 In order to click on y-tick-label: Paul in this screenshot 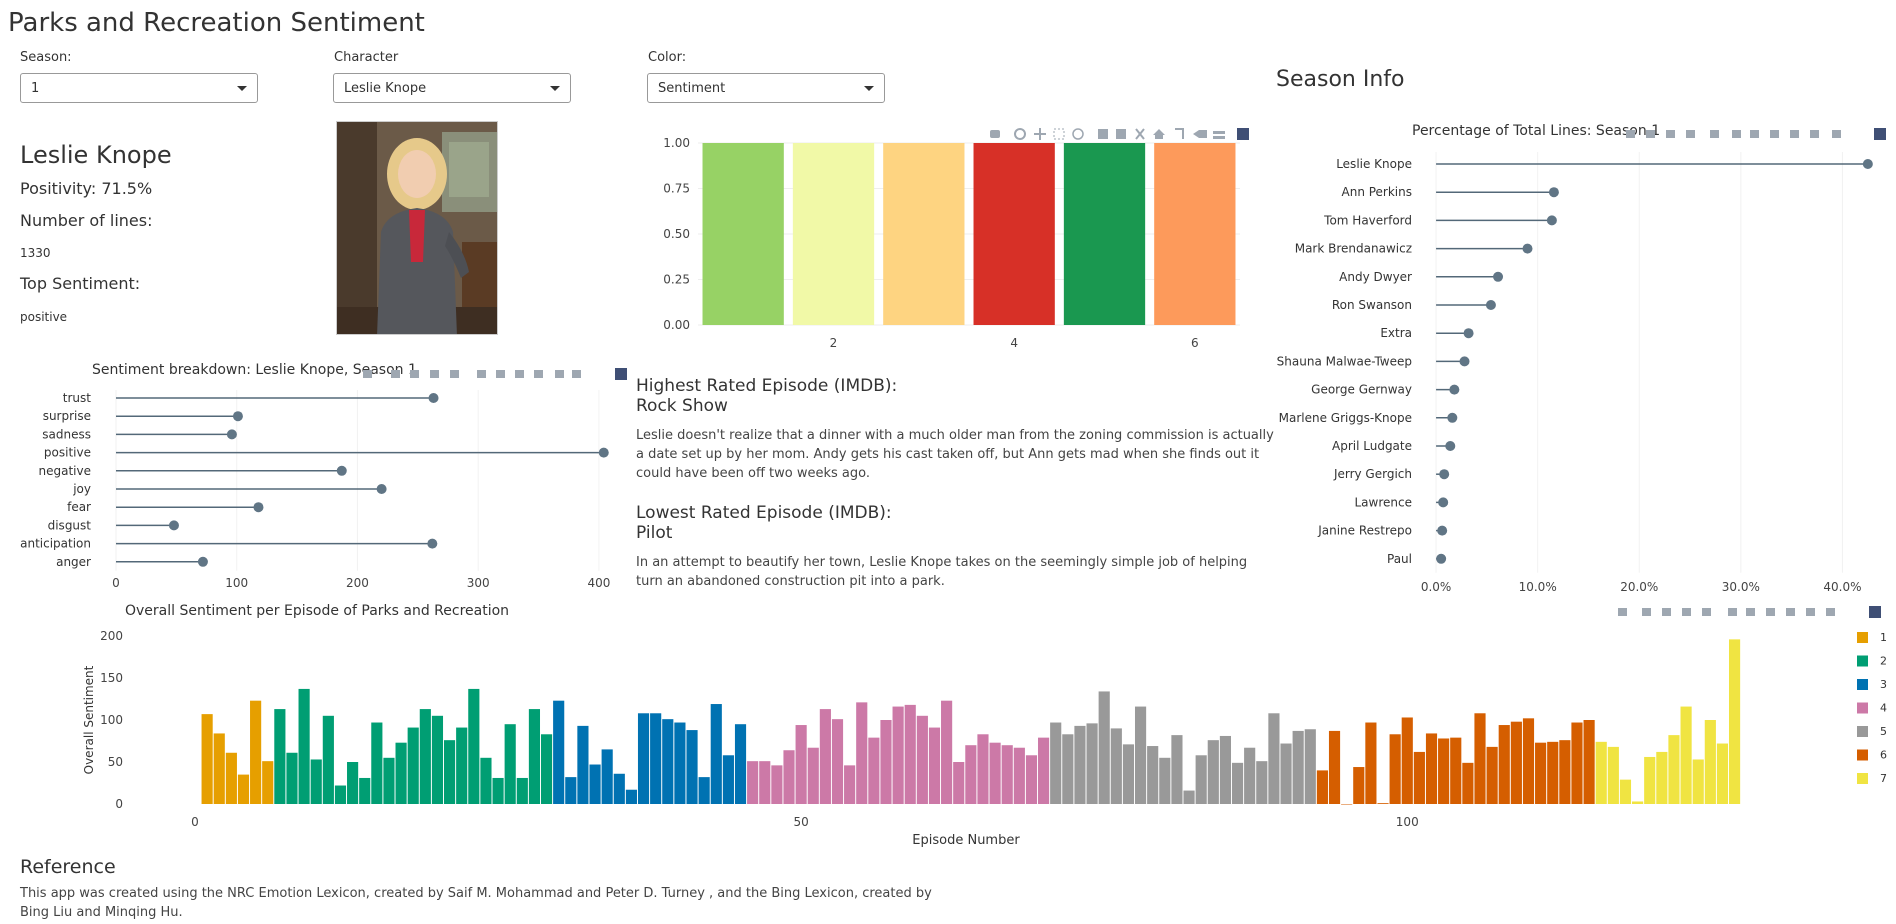, I will do `click(1399, 559)`.